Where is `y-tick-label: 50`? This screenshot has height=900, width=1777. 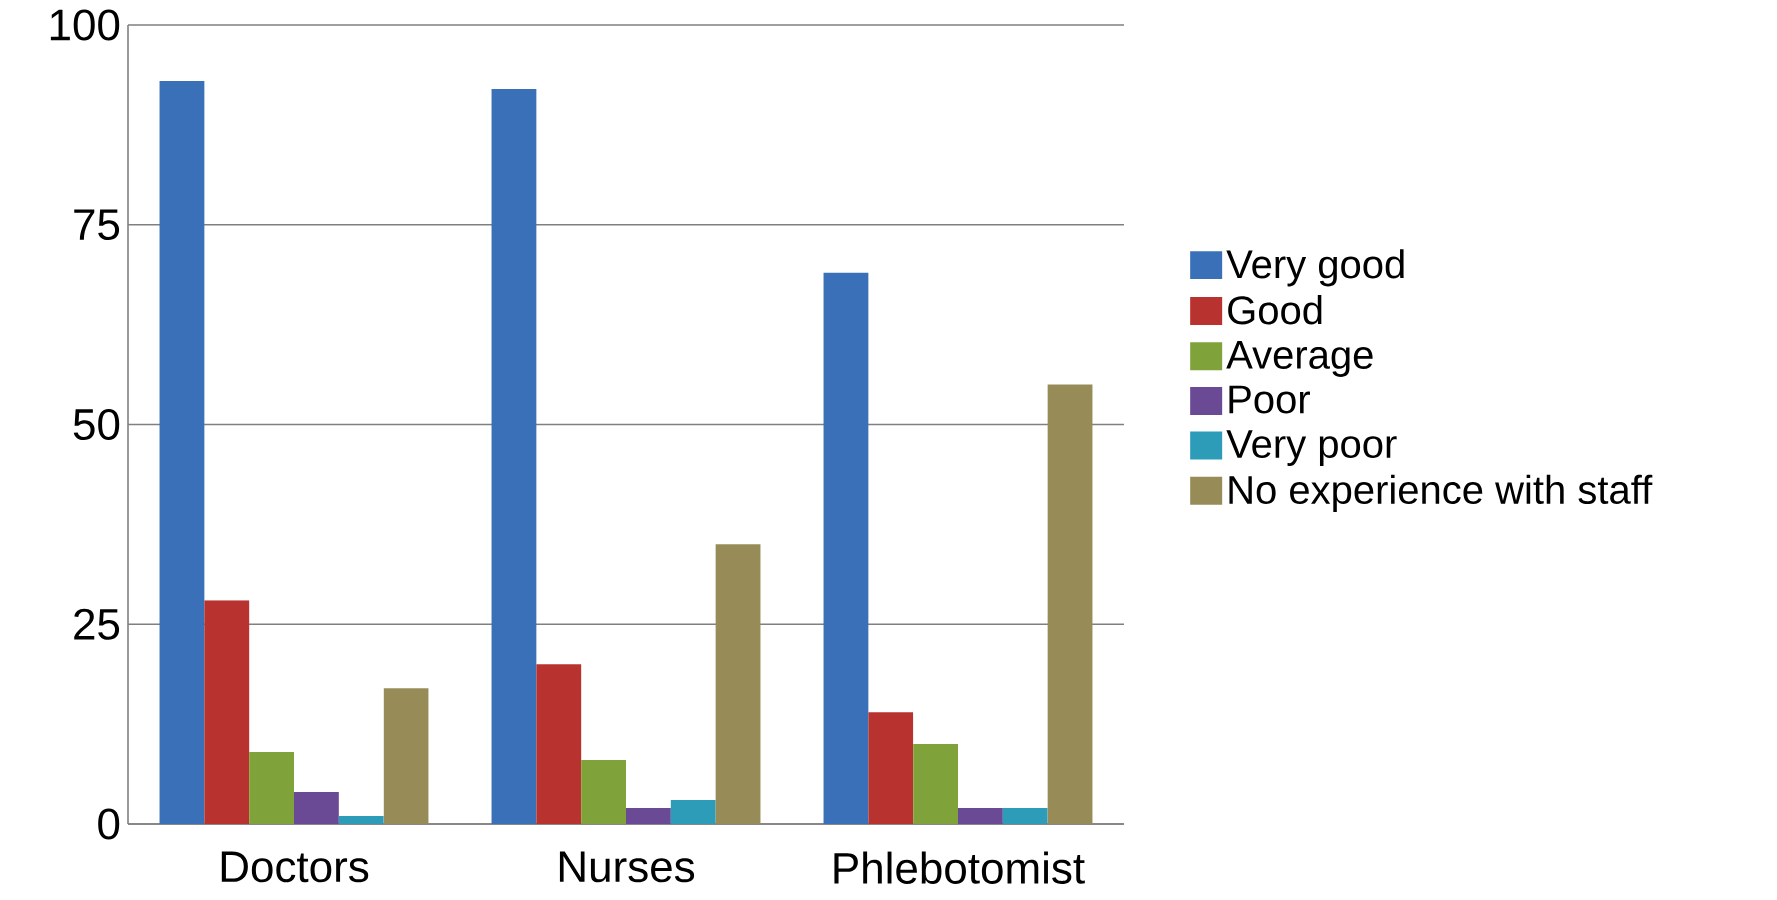
y-tick-label: 50 is located at coordinates (96, 424).